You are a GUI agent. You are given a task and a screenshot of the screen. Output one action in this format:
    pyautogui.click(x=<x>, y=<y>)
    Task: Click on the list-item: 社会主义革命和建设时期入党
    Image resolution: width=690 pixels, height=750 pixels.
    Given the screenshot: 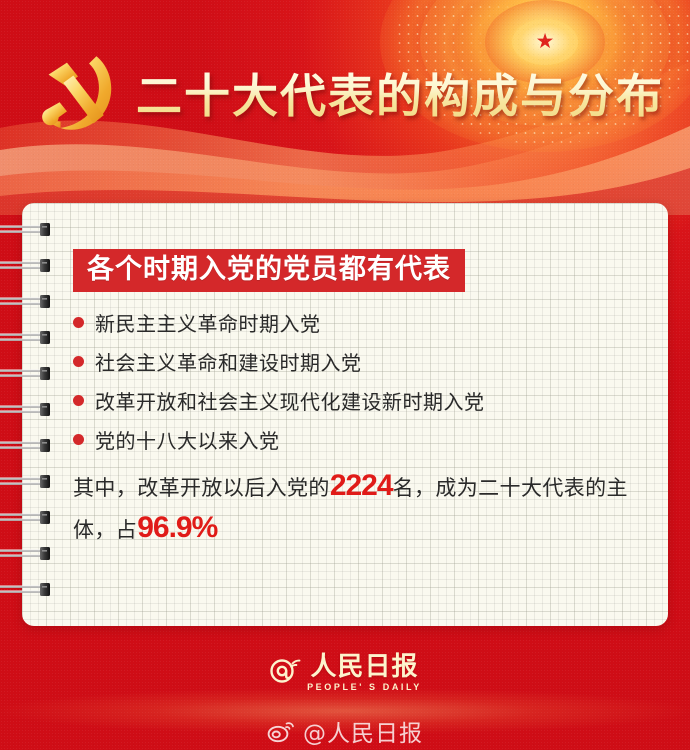 What is the action you would take?
    pyautogui.click(x=357, y=361)
    